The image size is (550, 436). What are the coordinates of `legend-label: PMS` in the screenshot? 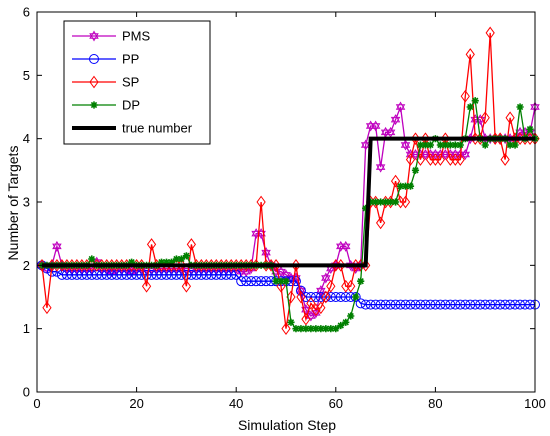 It's located at (136, 36).